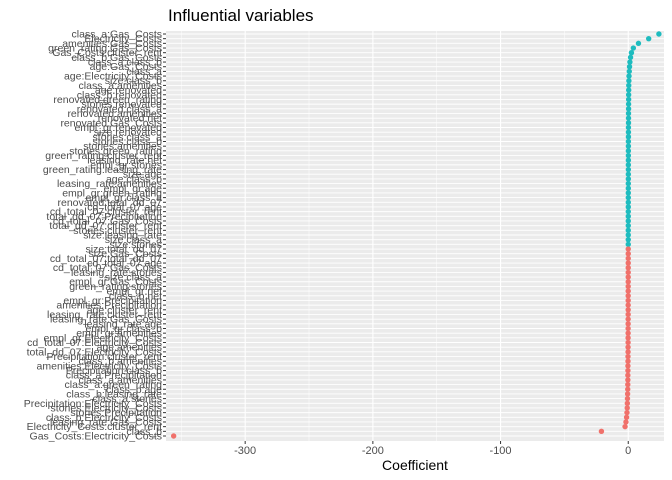 This screenshot has height=480, width=672. I want to click on x-axis-ticks: -300 -200 -100 0, so click(432, 449).